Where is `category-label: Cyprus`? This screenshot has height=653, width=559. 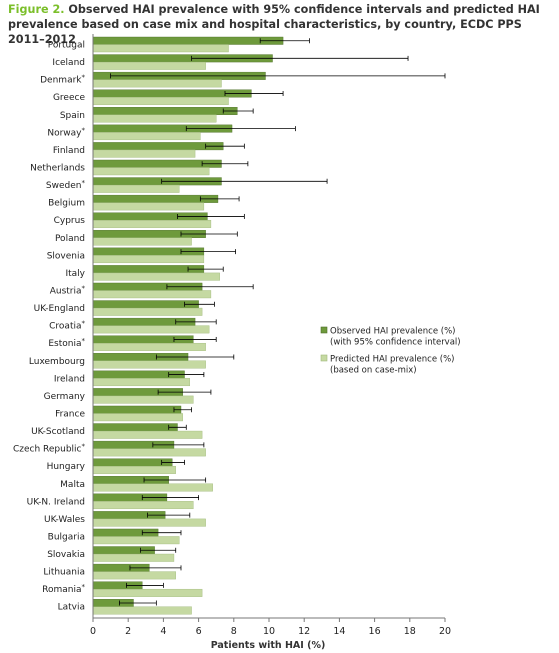 category-label: Cyprus is located at coordinates (70, 221).